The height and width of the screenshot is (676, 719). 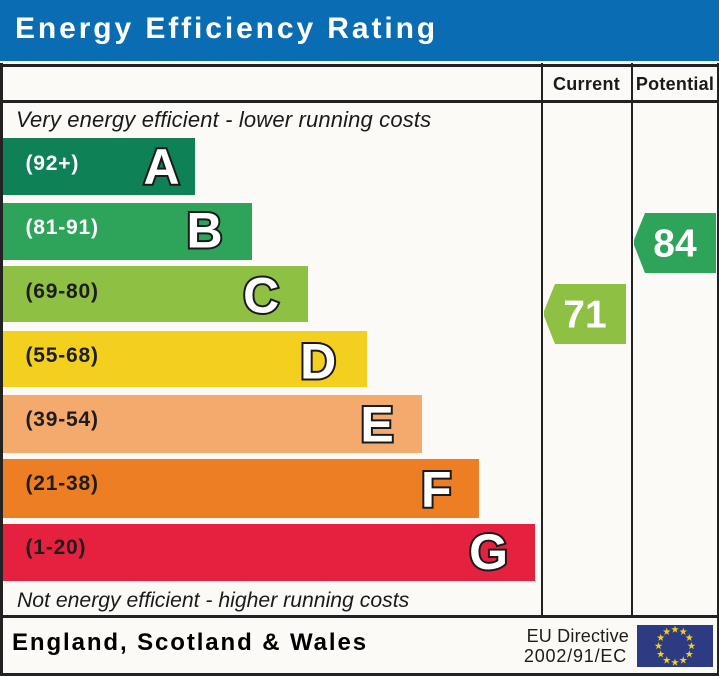 What do you see at coordinates (488, 552) in the screenshot?
I see `svg-text: G` at bounding box center [488, 552].